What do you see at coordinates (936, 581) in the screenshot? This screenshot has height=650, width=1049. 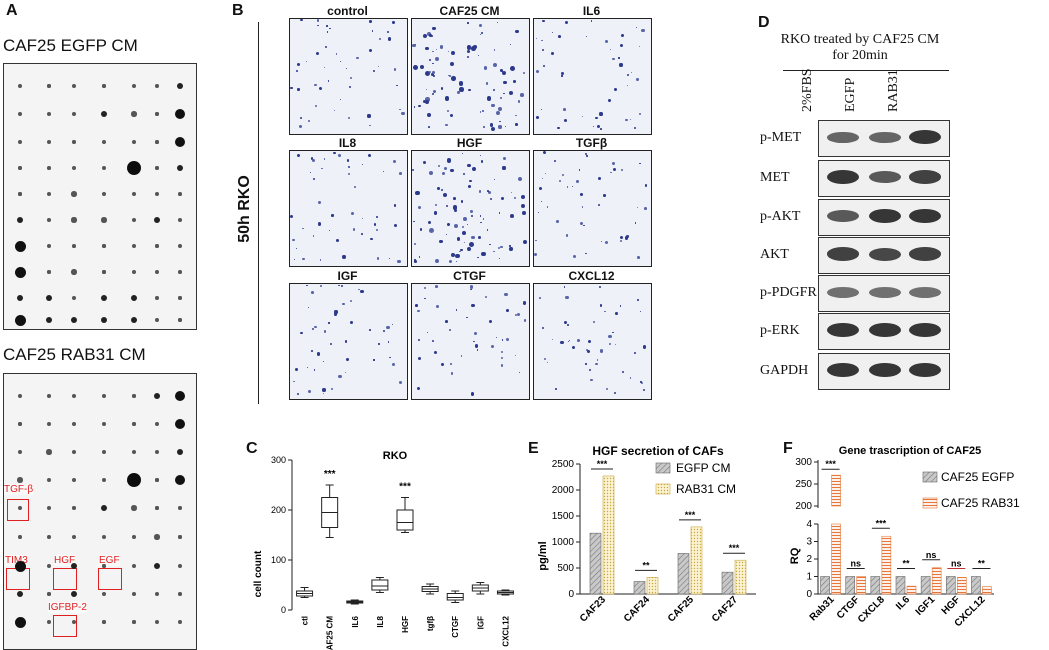 I see `bar-caf25-rab31` at bounding box center [936, 581].